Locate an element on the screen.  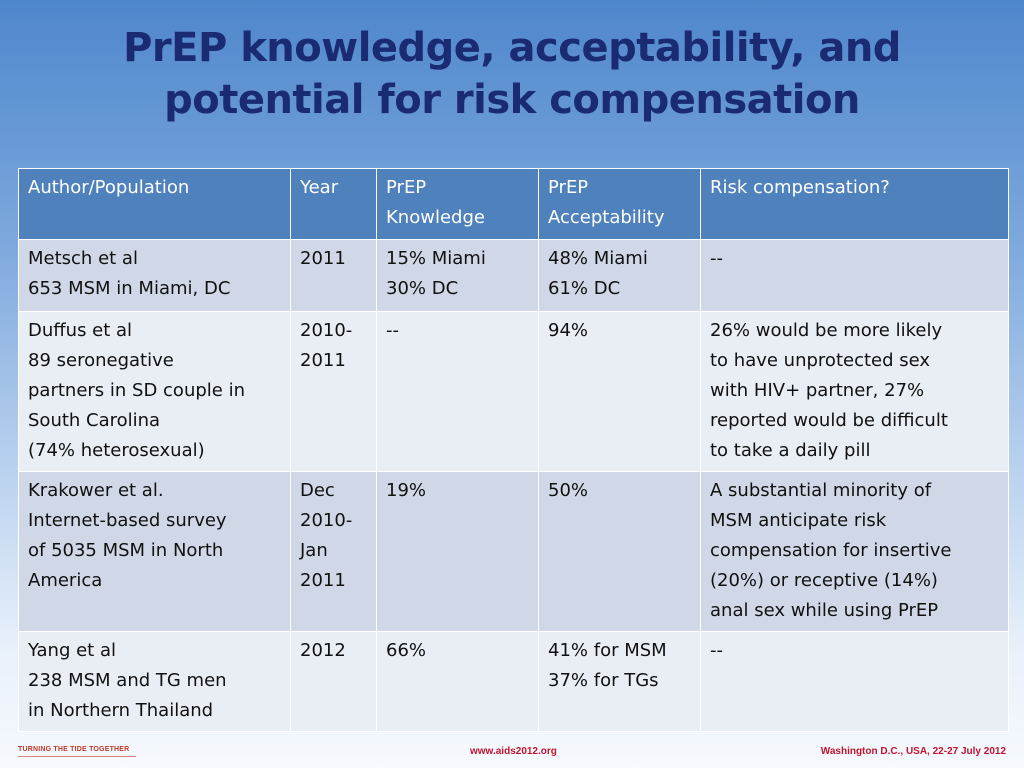
cell-line: 2012 is located at coordinates (323, 650).